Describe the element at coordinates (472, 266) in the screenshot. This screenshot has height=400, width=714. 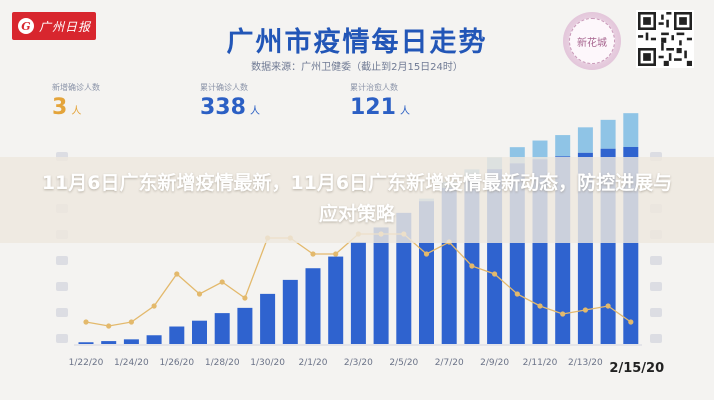
I see `new-cases-point-2/8/20` at that location.